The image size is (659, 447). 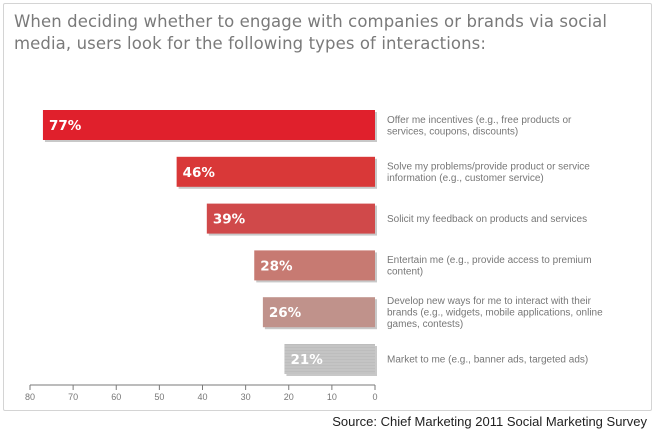 I want to click on x-tick-label: 70, so click(x=73, y=397).